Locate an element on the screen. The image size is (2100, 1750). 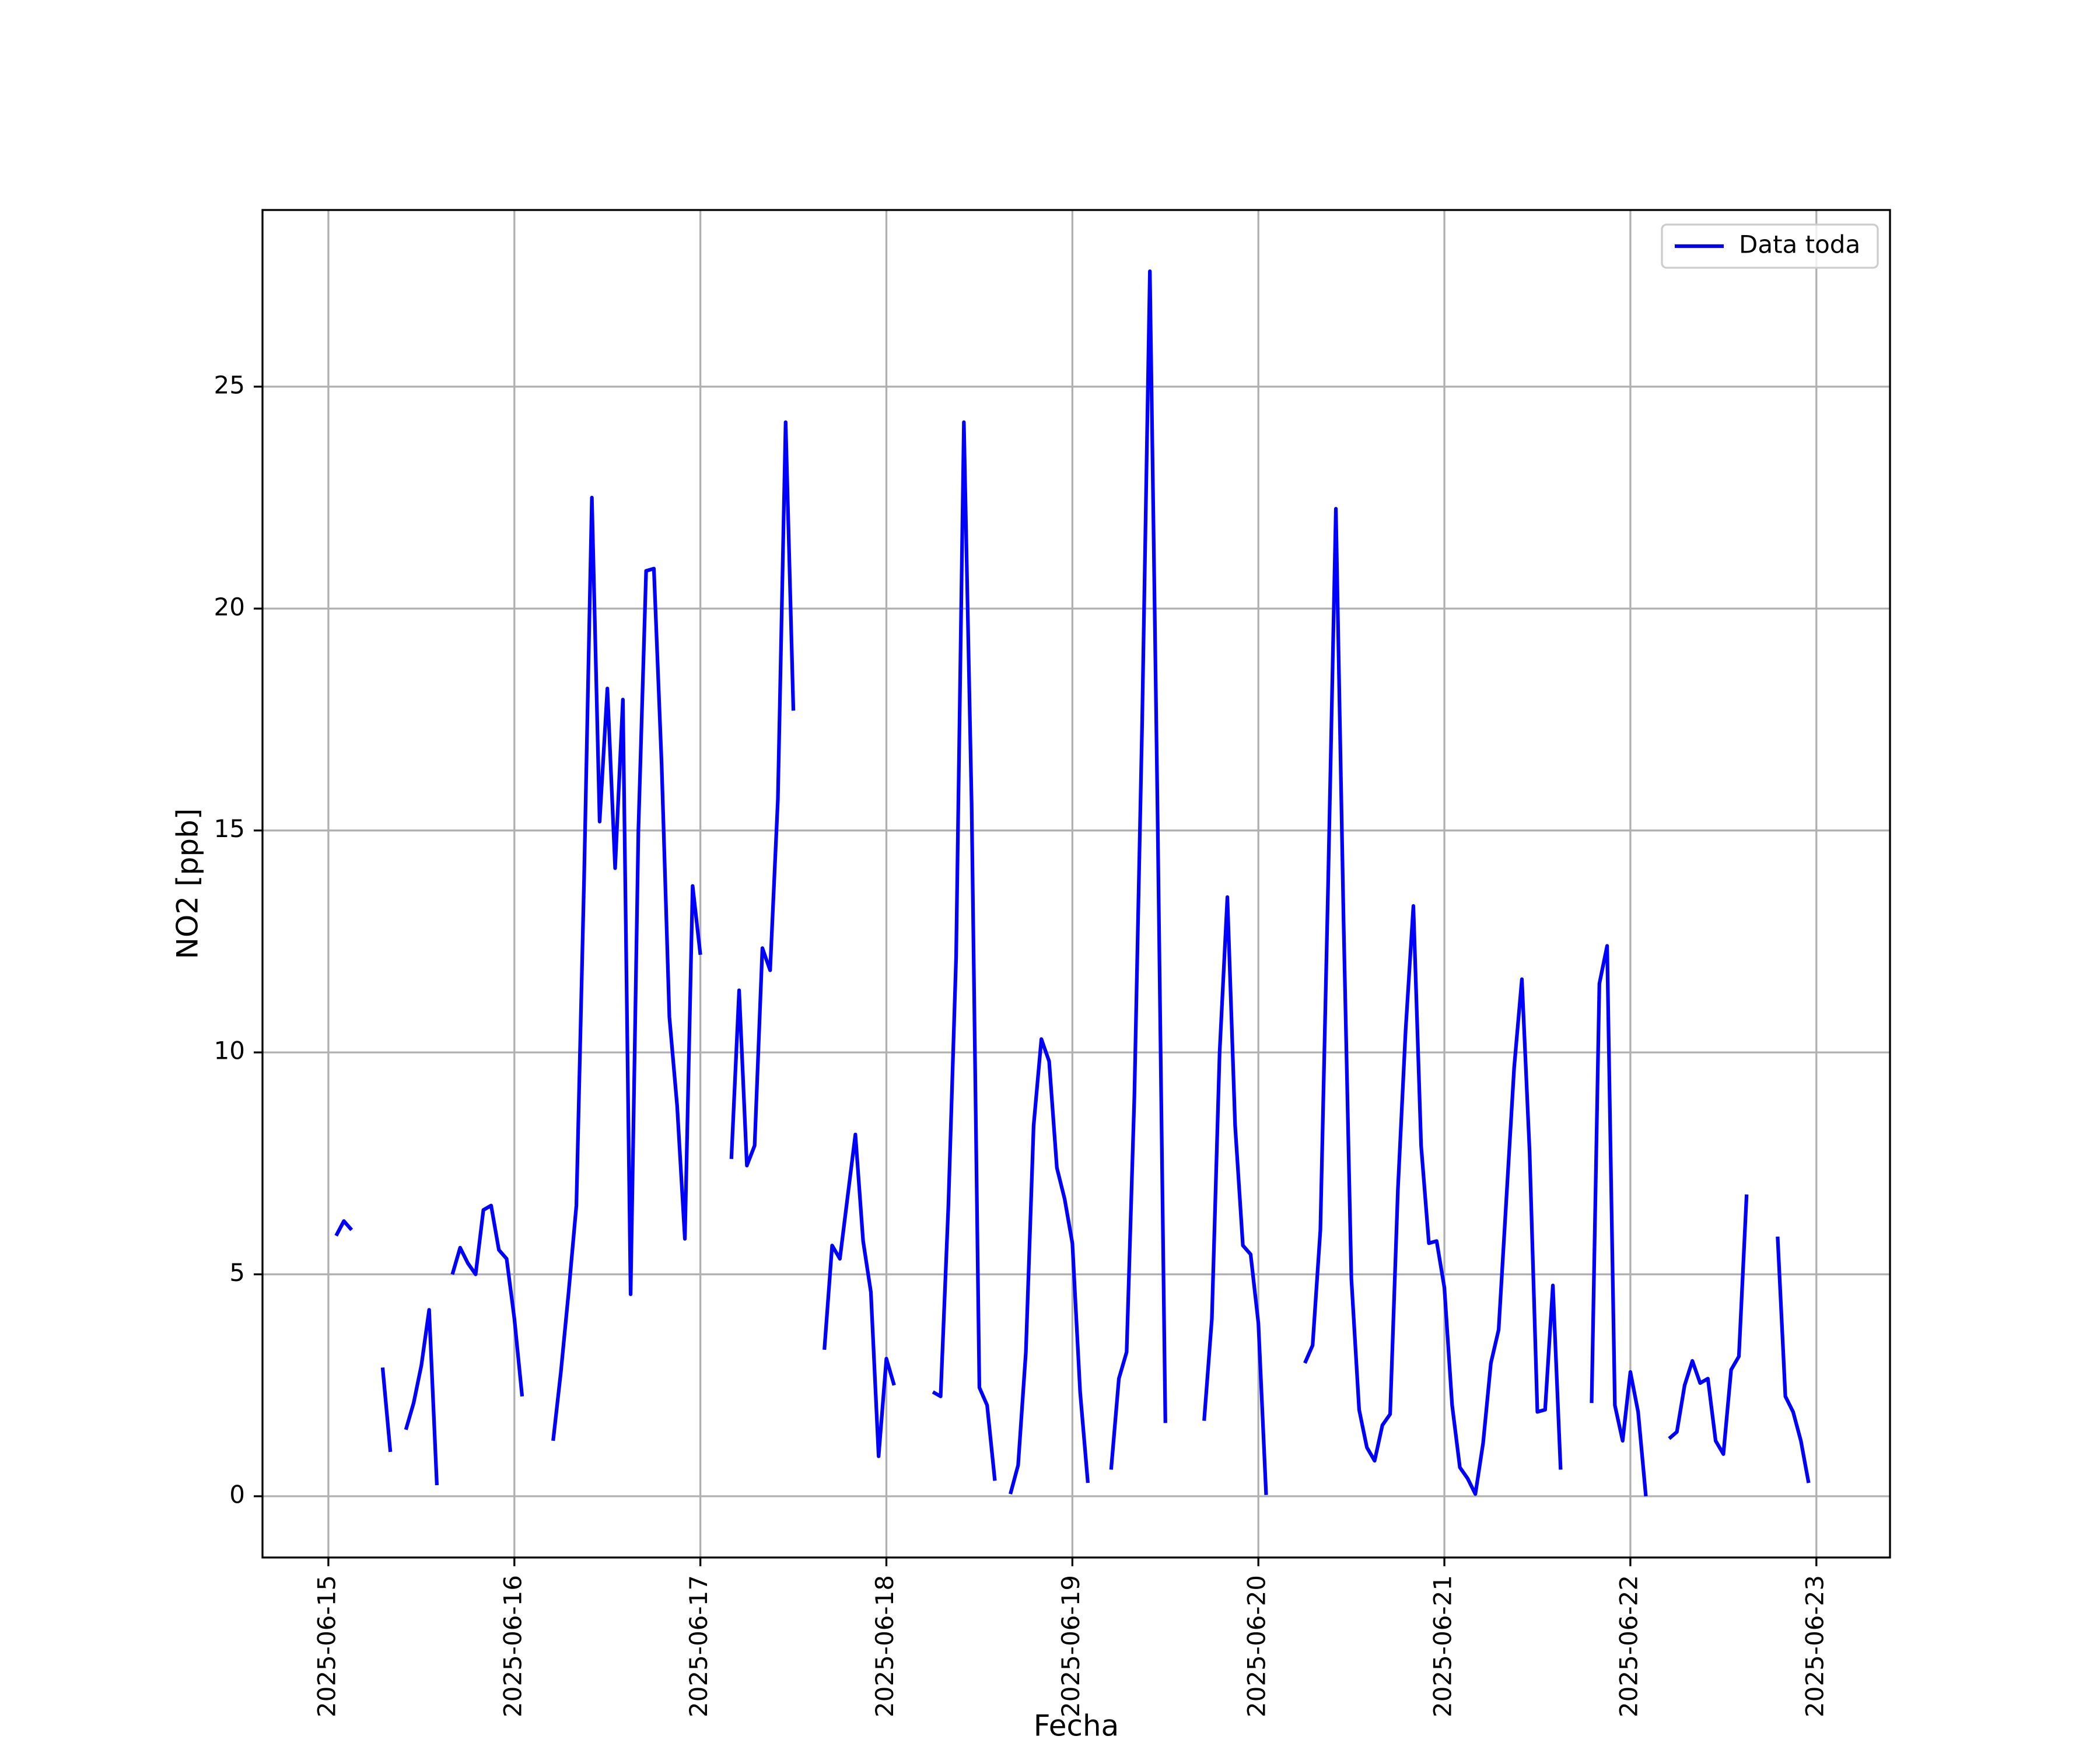
y-tick-label: 0 is located at coordinates (237, 1494).